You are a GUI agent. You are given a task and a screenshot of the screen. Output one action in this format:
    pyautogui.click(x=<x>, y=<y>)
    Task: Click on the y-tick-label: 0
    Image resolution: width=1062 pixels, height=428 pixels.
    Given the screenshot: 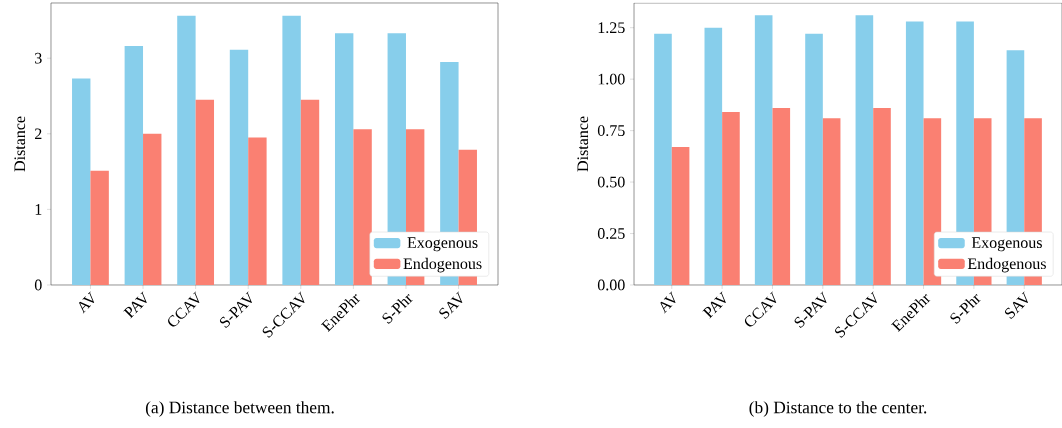 What is the action you would take?
    pyautogui.click(x=38, y=285)
    